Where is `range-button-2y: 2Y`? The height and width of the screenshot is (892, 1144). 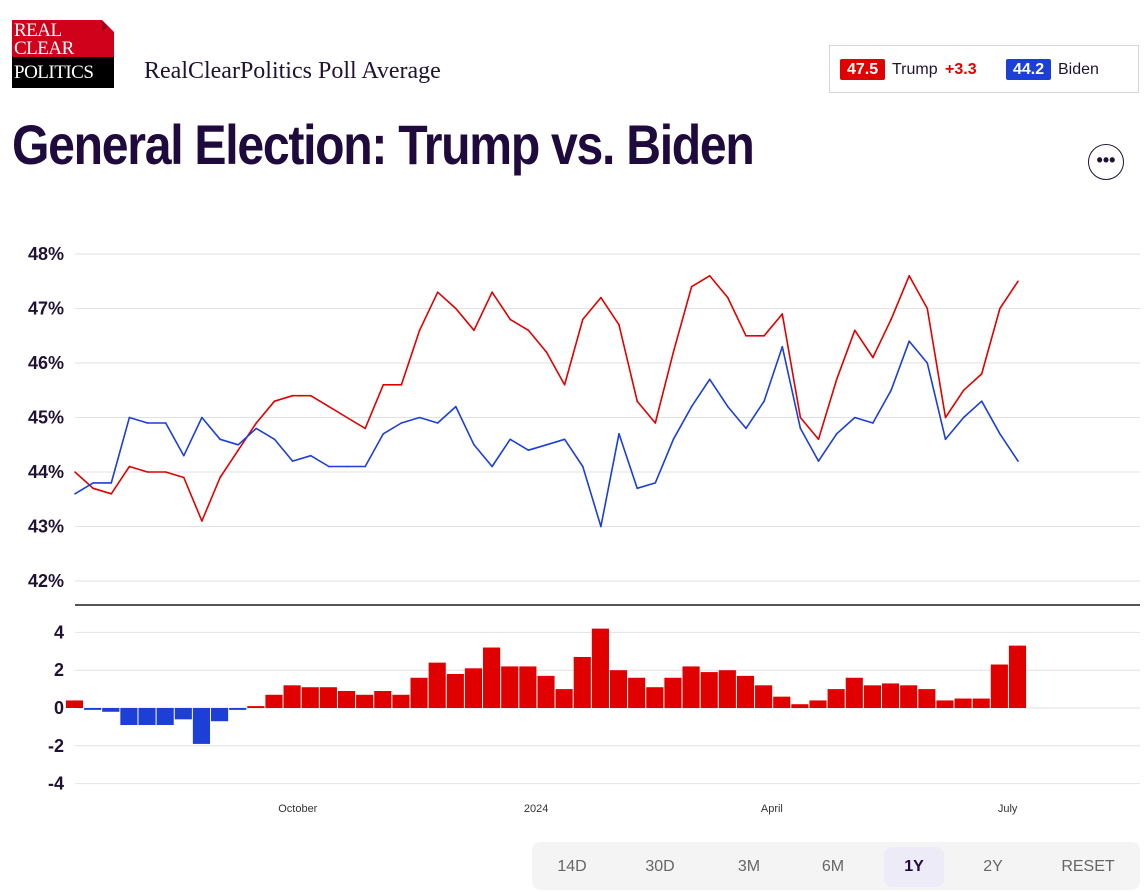
range-button-2y: 2Y is located at coordinates (993, 866).